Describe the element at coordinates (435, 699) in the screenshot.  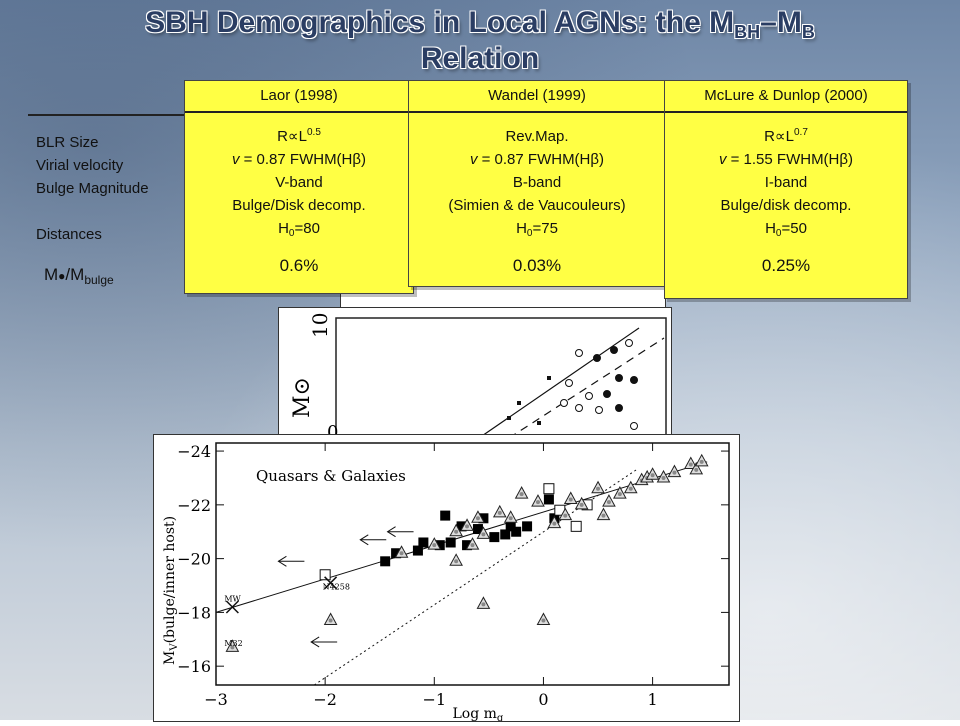
I see `x-tick-label: −1` at that location.